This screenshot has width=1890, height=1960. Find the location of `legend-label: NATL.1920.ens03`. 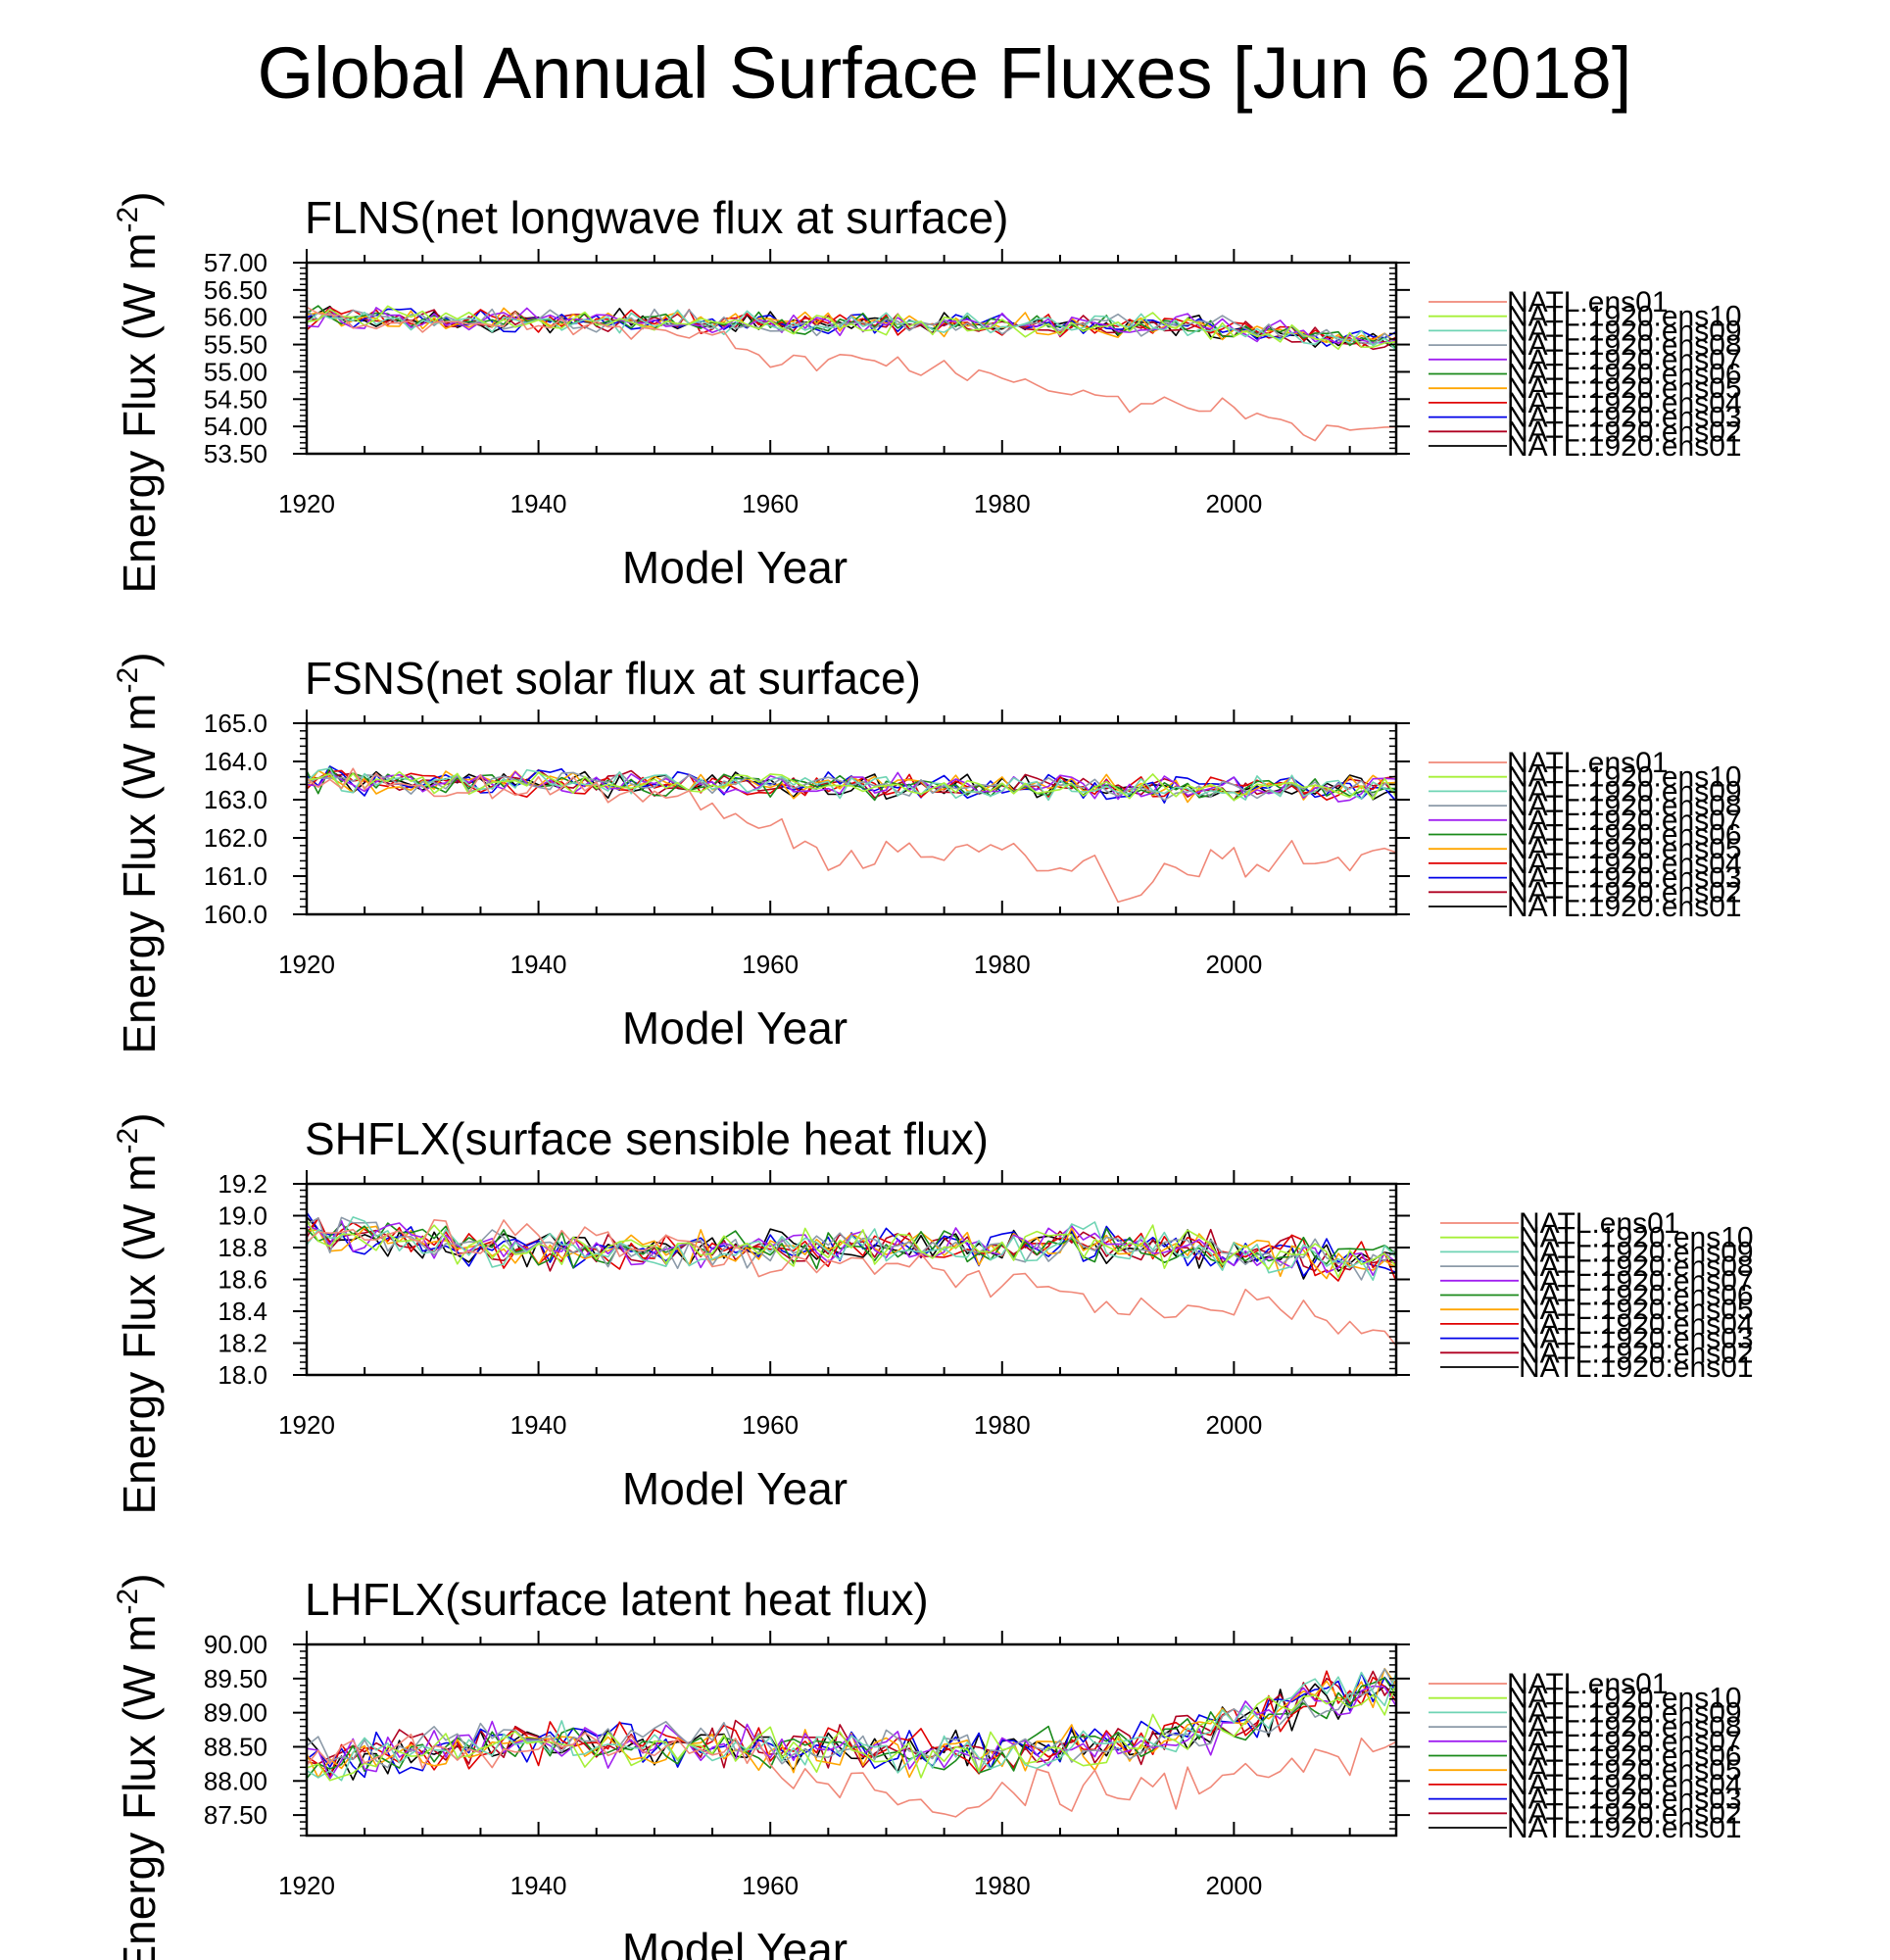

legend-label: NATL.1920.ens03 is located at coordinates (1624, 1800).